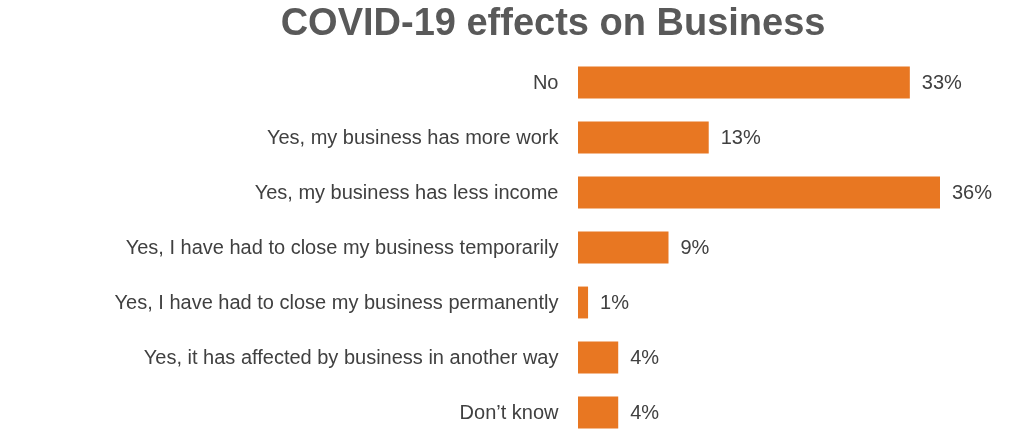 This screenshot has height=442, width=1033. Describe the element at coordinates (406, 191) in the screenshot. I see `y-tick-label: Yes, my business has less income` at that location.